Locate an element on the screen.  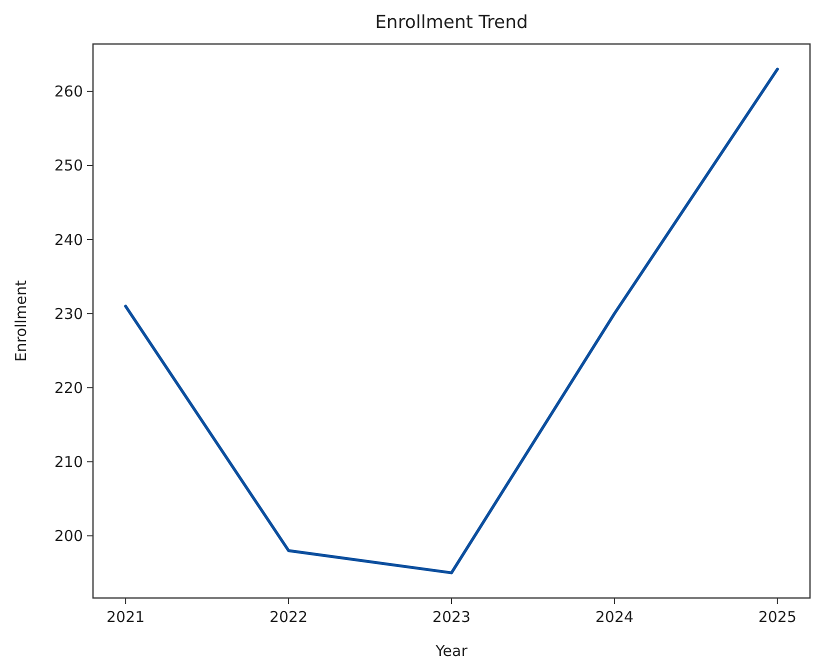
y-tick-label: 220 is located at coordinates (68, 387).